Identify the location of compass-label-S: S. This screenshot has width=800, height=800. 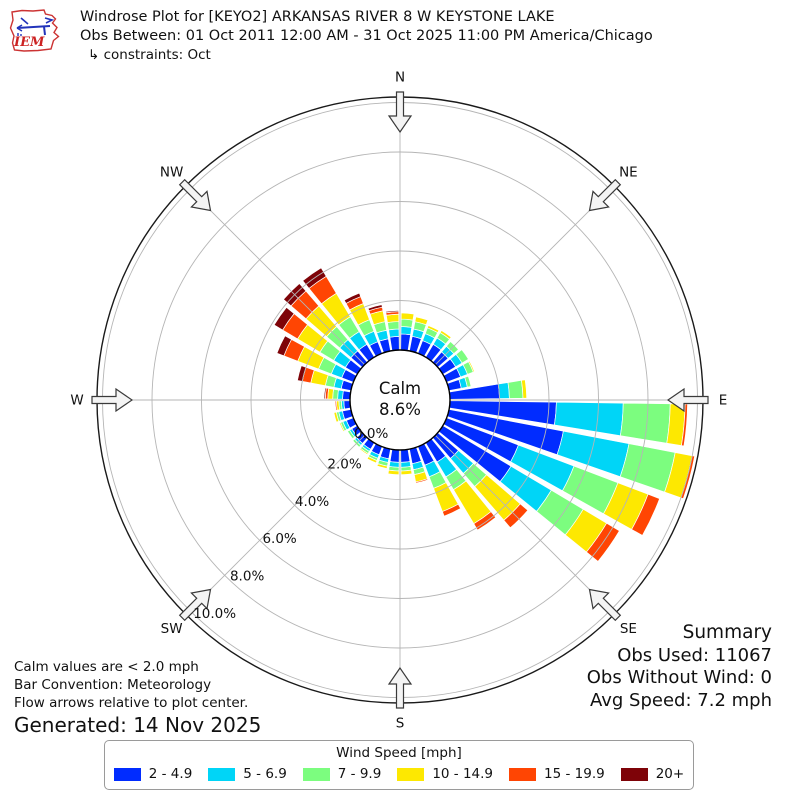
(400, 724).